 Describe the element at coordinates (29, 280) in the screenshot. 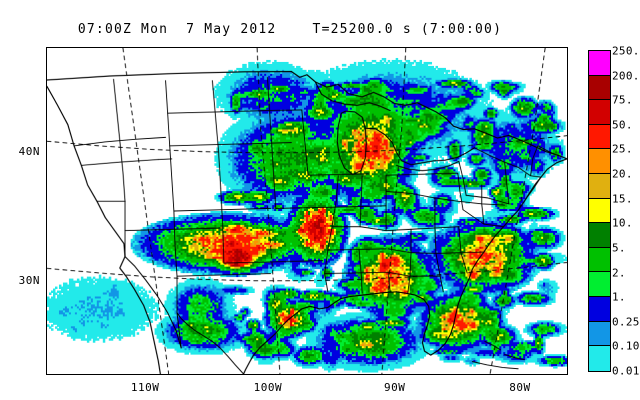

I see `lat-tick-30n: 30N` at that location.